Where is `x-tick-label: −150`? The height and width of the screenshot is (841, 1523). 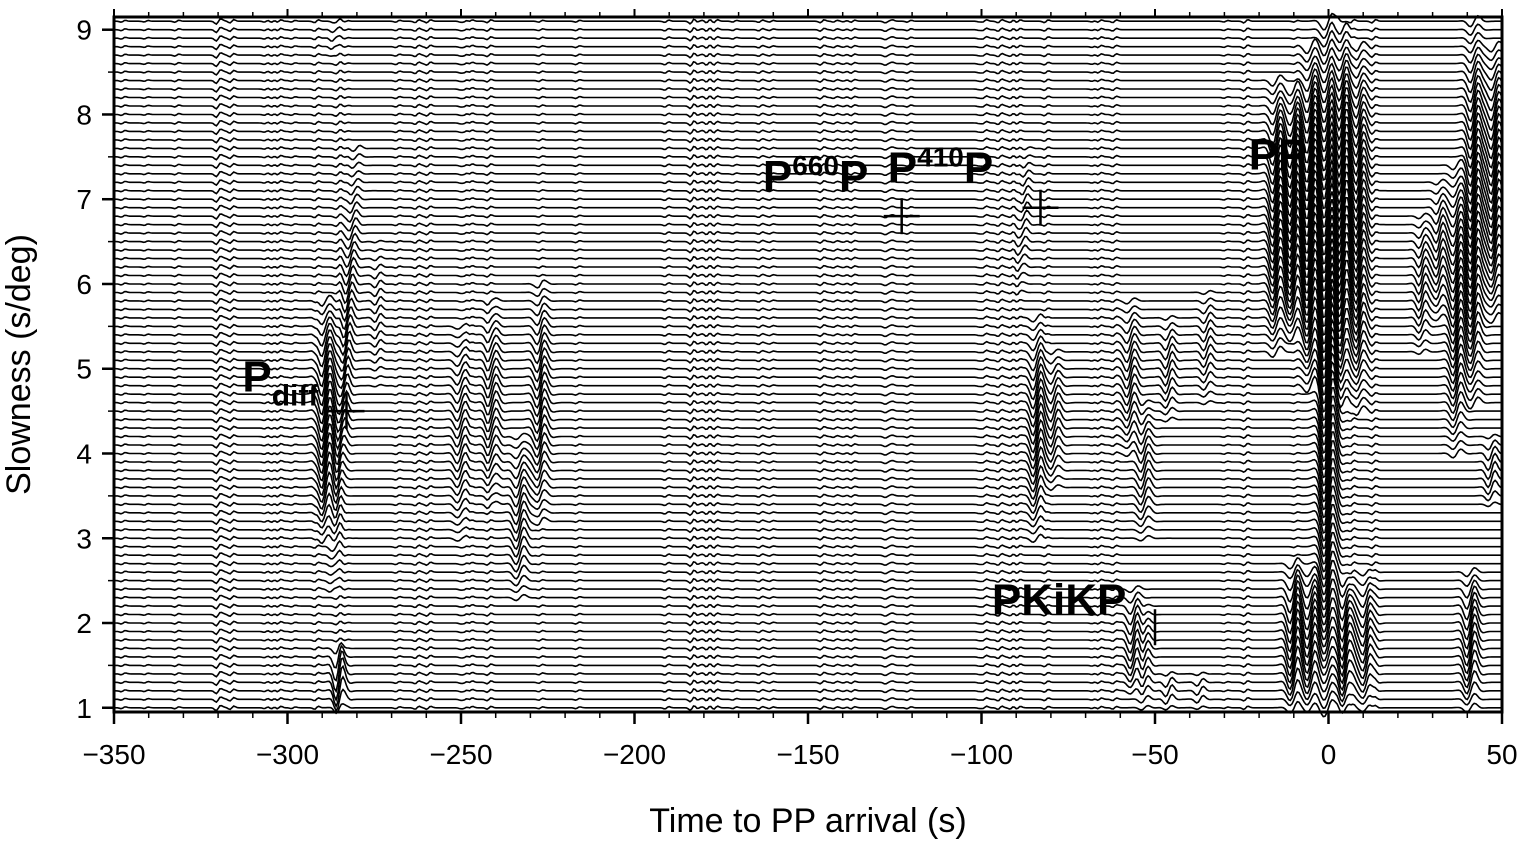 x-tick-label: −150 is located at coordinates (807, 754).